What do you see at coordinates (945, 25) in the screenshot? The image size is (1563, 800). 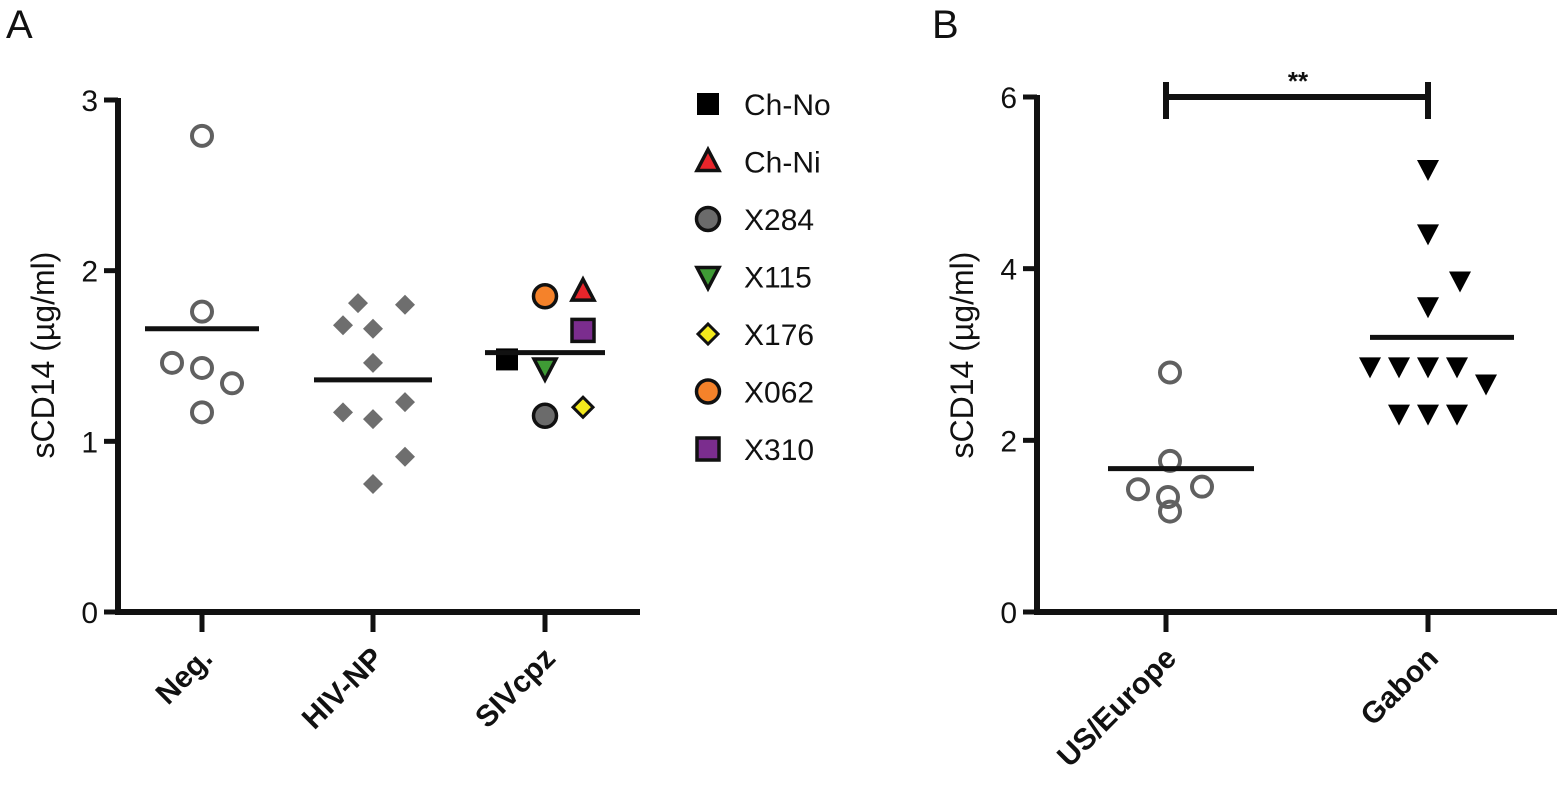 I see `panel-label-b: B` at bounding box center [945, 25].